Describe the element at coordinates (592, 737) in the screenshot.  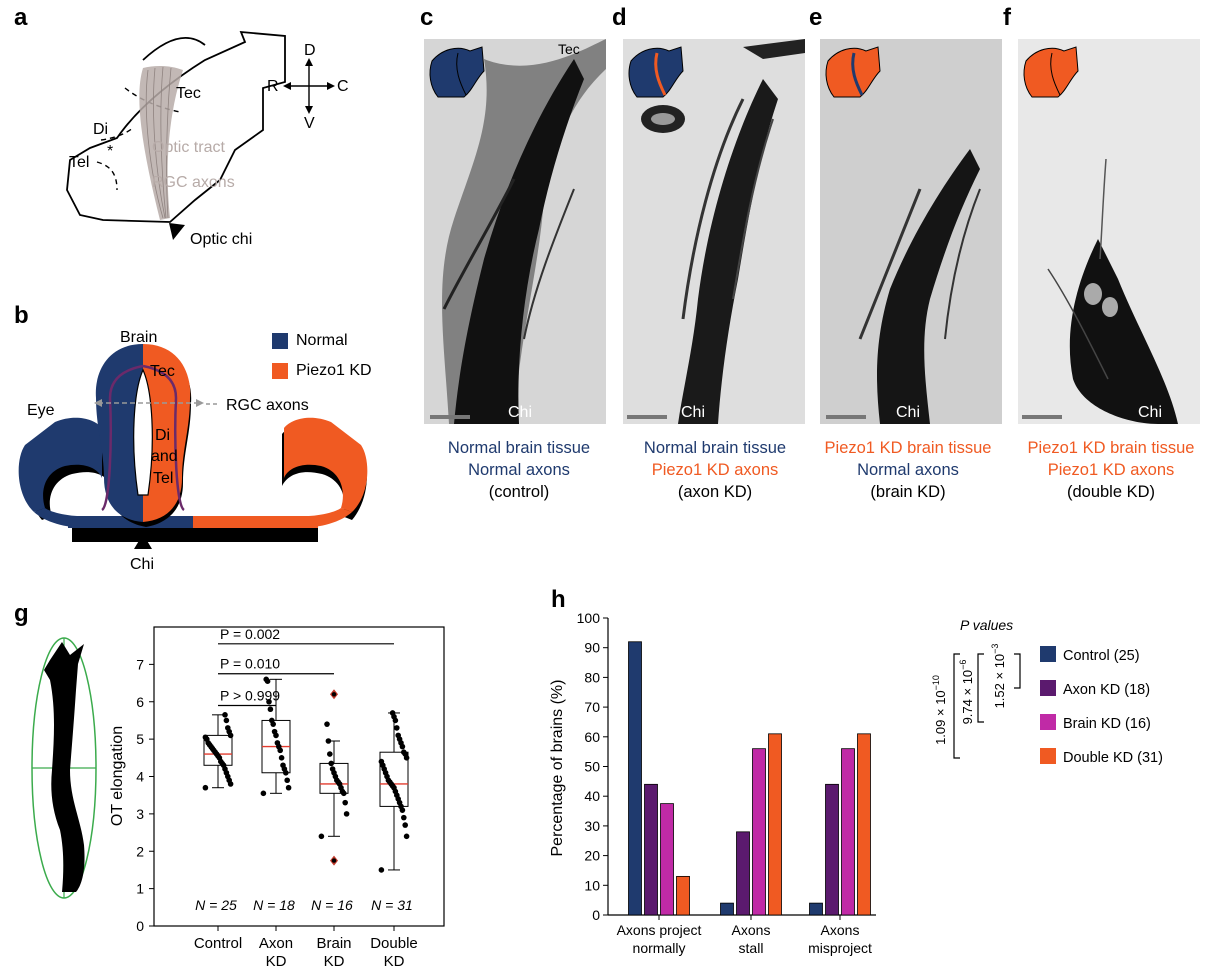
I see `chart-h-ytick-label: 60` at that location.